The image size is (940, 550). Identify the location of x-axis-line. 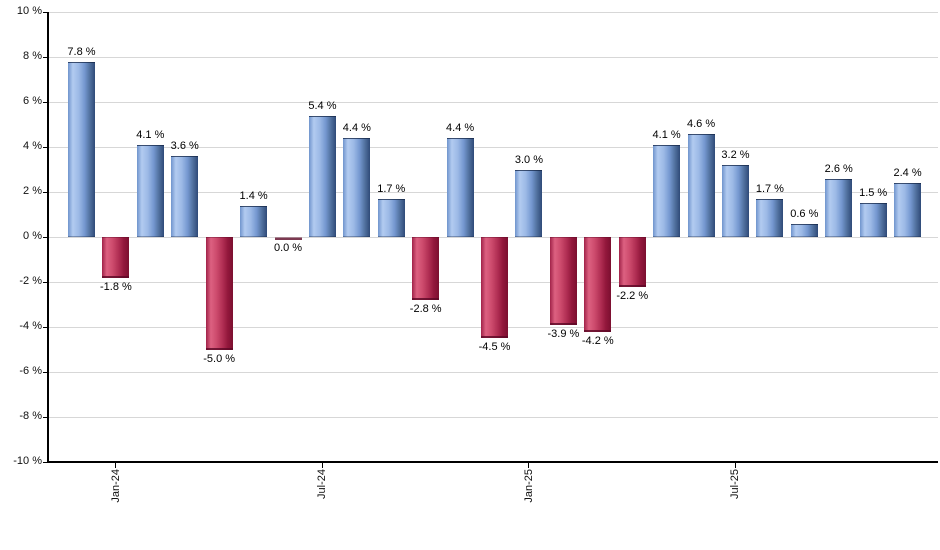
(492, 462).